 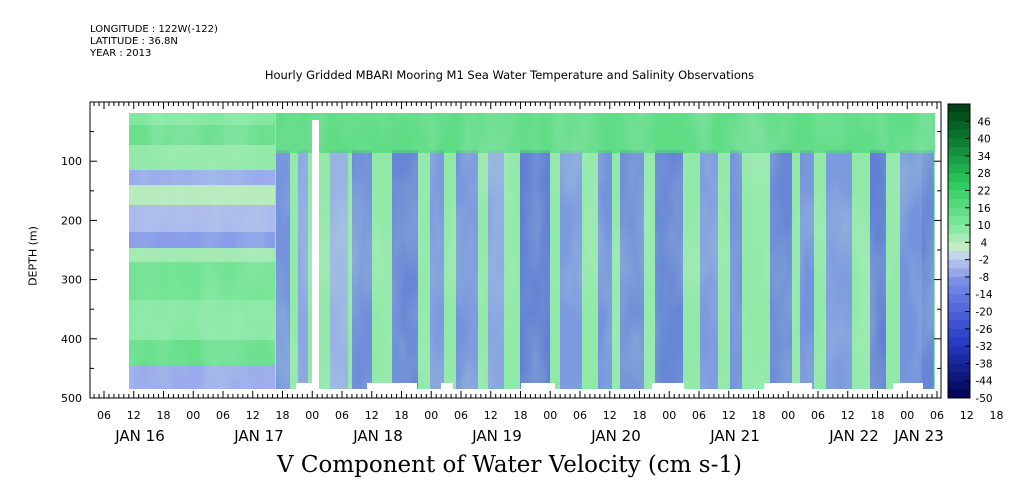 What do you see at coordinates (71, 220) in the screenshot?
I see `y-tick-label: 200` at bounding box center [71, 220].